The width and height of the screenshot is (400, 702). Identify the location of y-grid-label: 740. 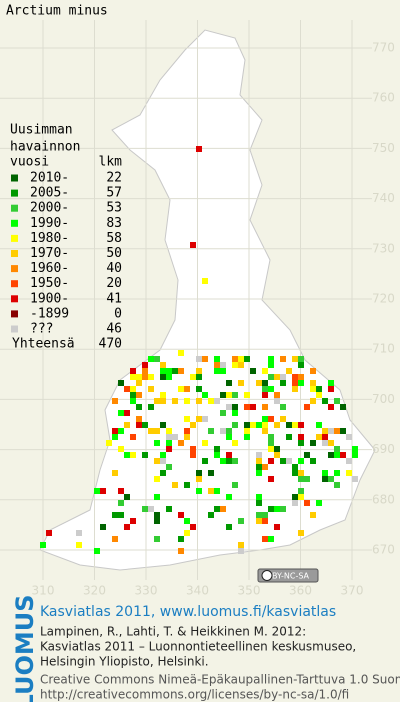
(383, 198).